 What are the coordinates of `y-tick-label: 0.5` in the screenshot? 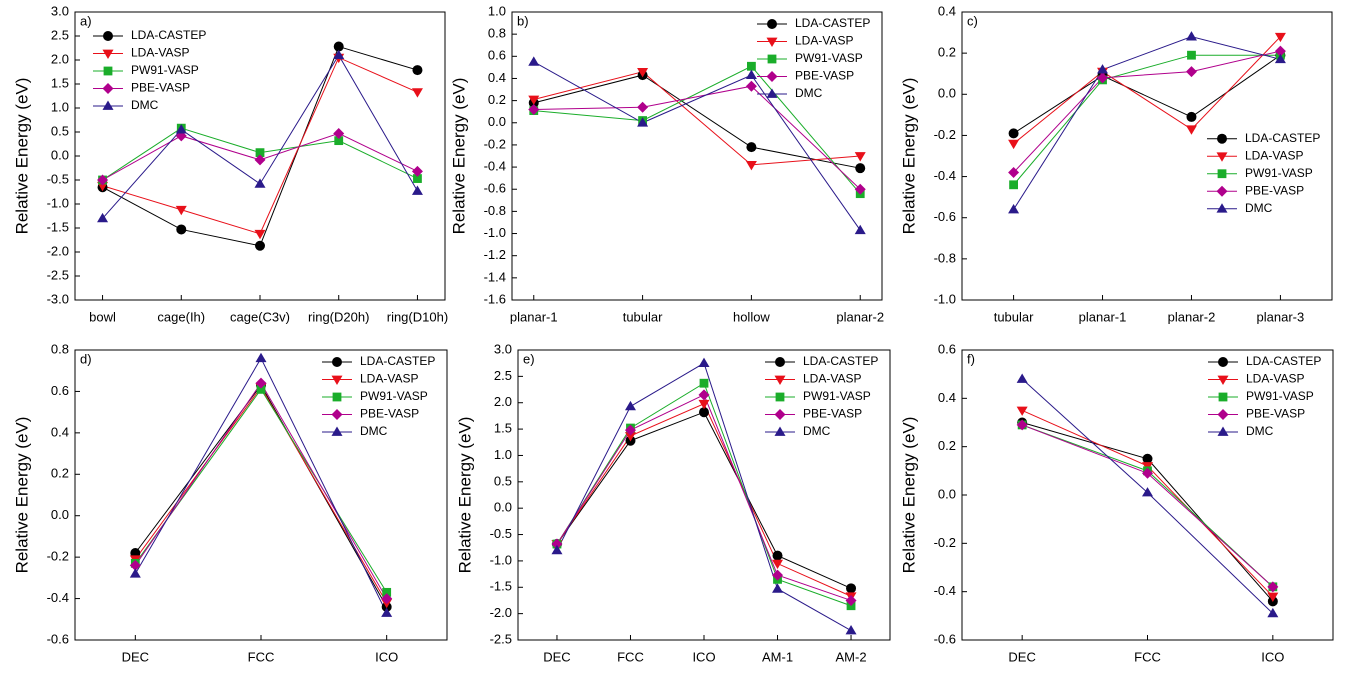 It's located at (503, 480).